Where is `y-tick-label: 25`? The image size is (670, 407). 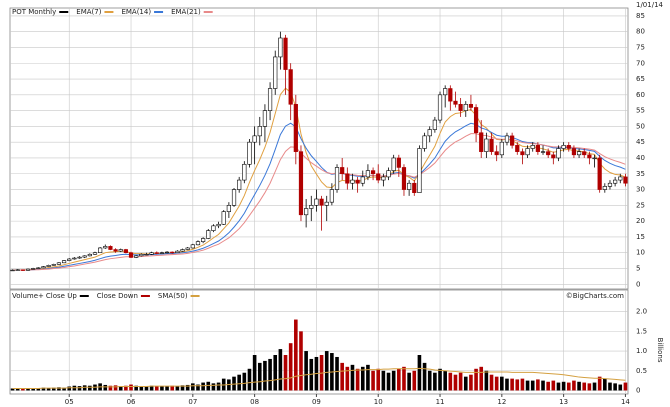 y-tick-label: 25 is located at coordinates (640, 205).